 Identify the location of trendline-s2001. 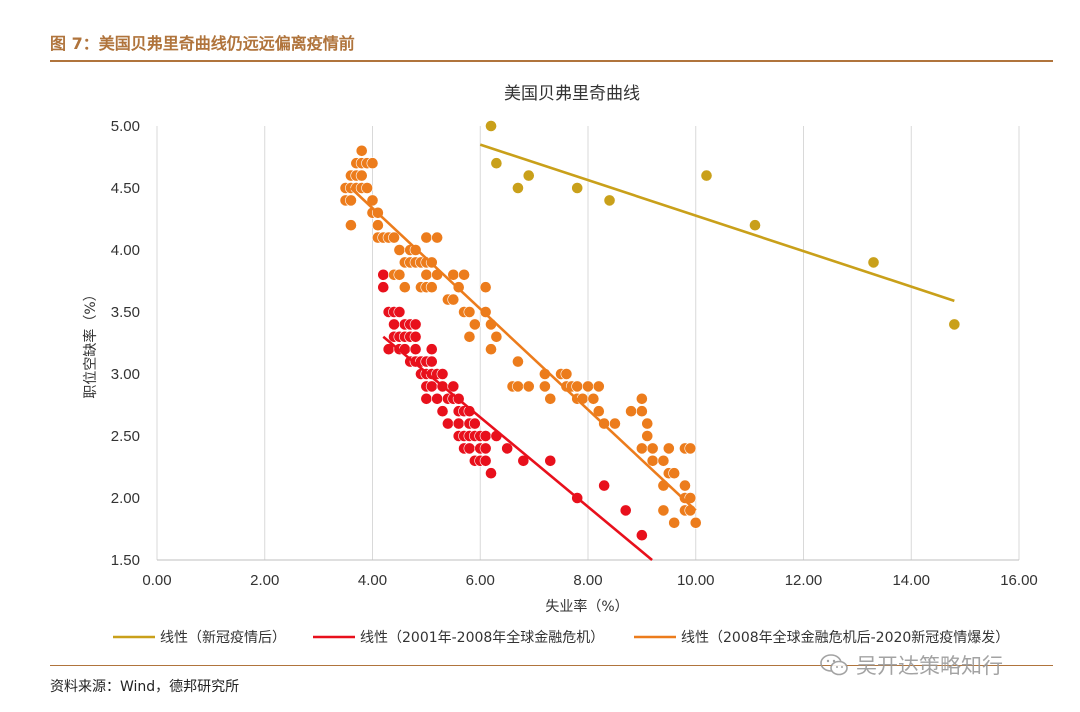
(517, 448).